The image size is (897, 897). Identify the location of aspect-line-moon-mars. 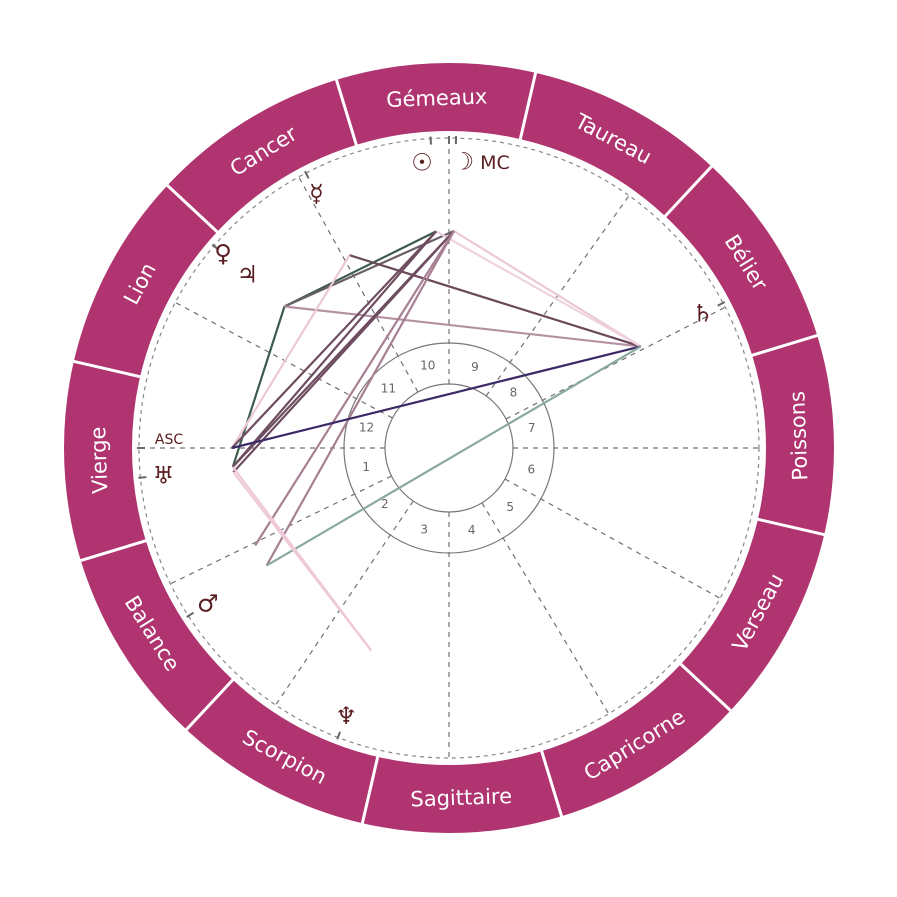
(360, 398).